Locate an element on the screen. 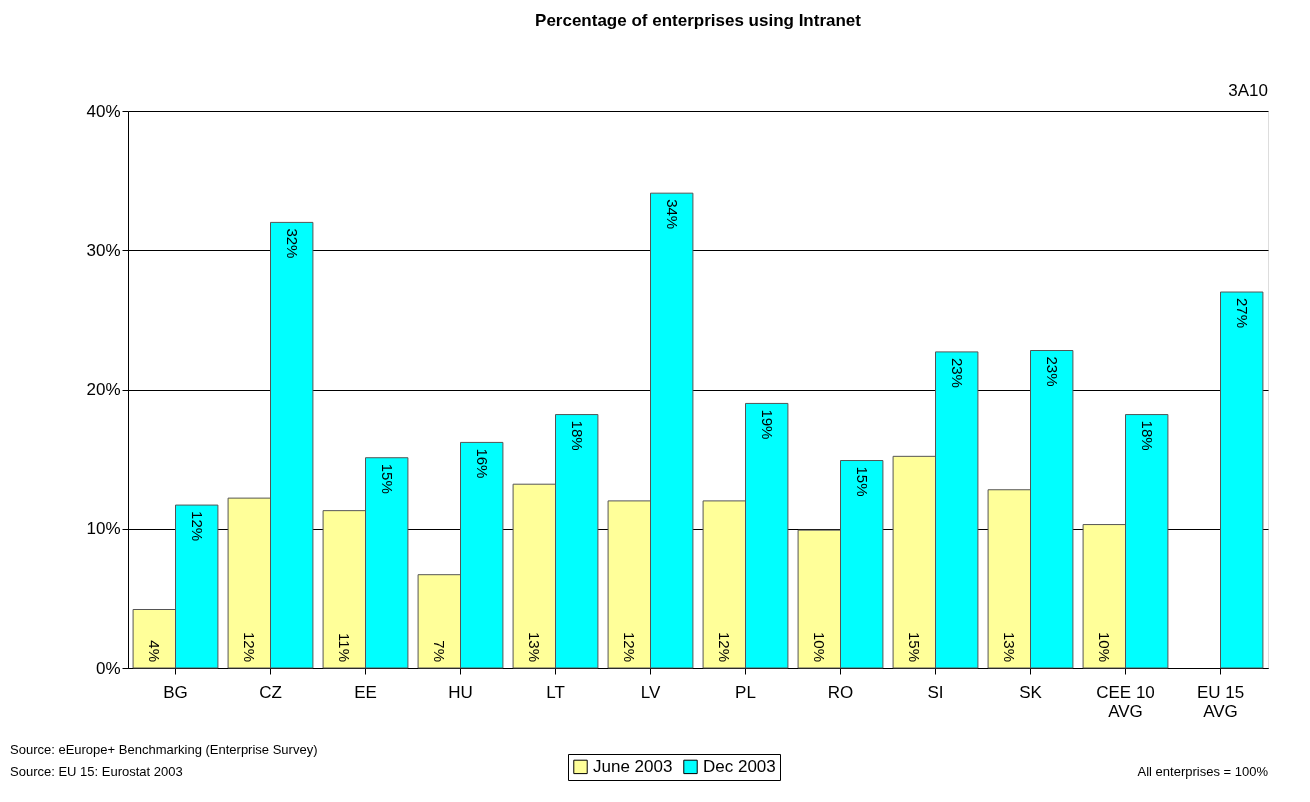 This screenshot has width=1310, height=802. chart-title: Percentage of enterprises using Intranet is located at coordinates (698, 20).